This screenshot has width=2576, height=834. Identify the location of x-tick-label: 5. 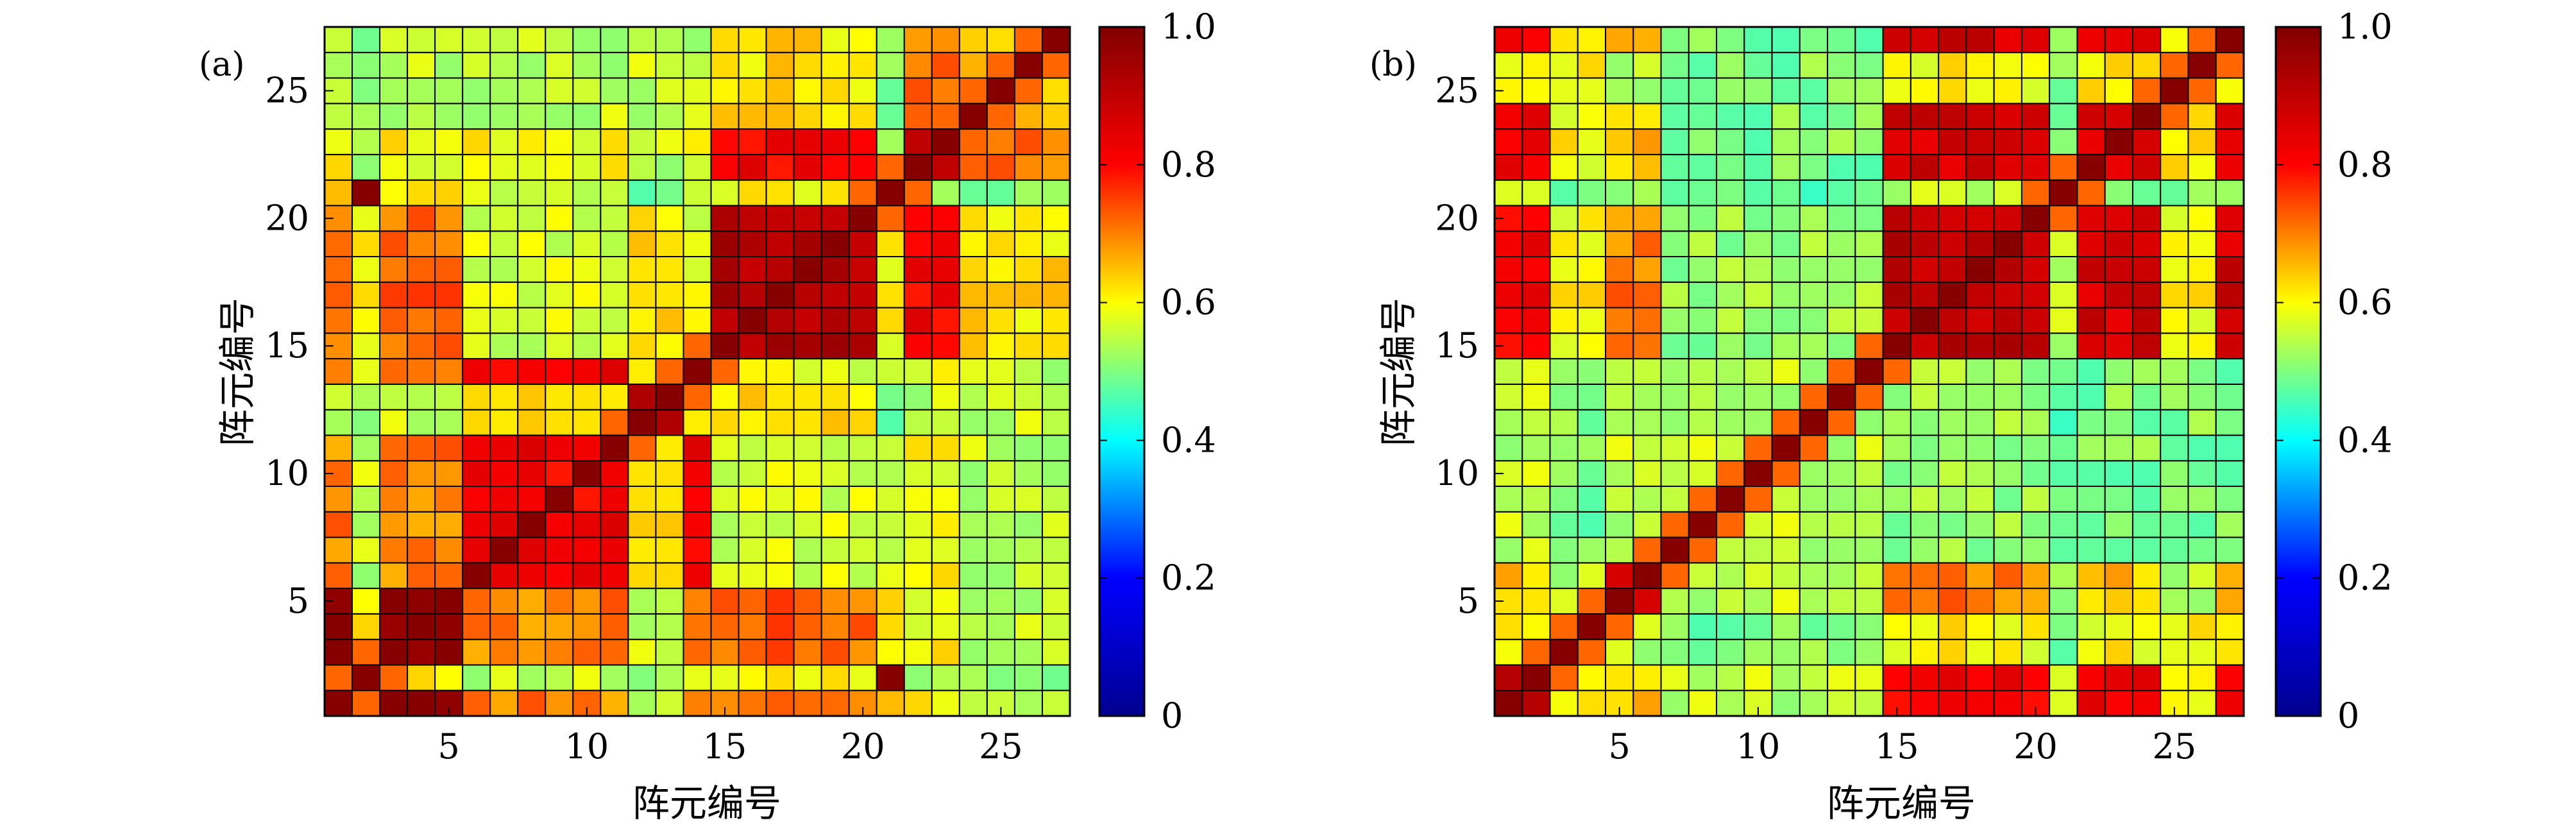
(448, 746).